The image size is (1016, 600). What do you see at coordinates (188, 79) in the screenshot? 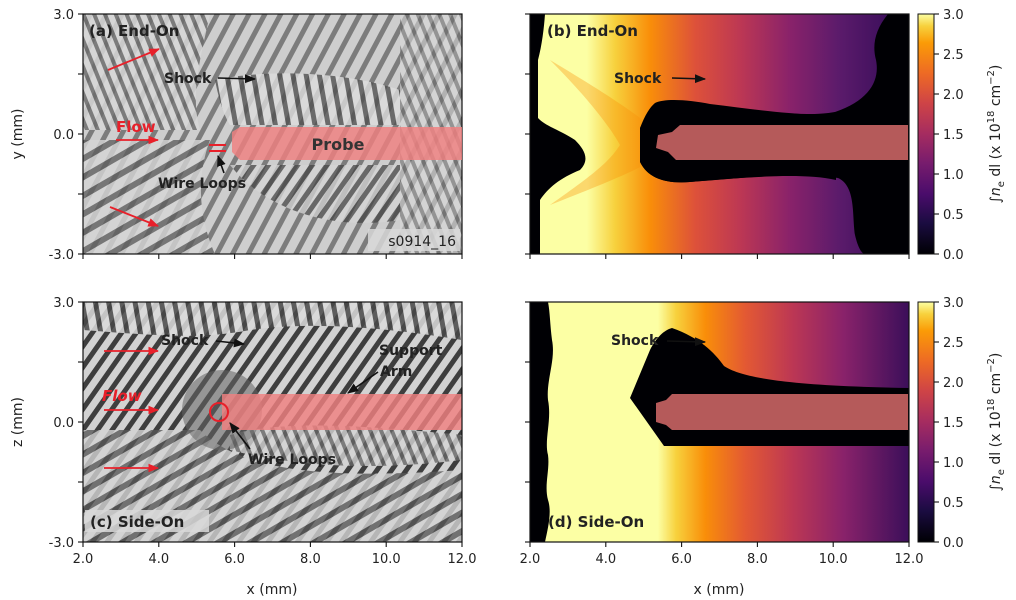
I see `shock-label-a: Shock` at bounding box center [188, 79].